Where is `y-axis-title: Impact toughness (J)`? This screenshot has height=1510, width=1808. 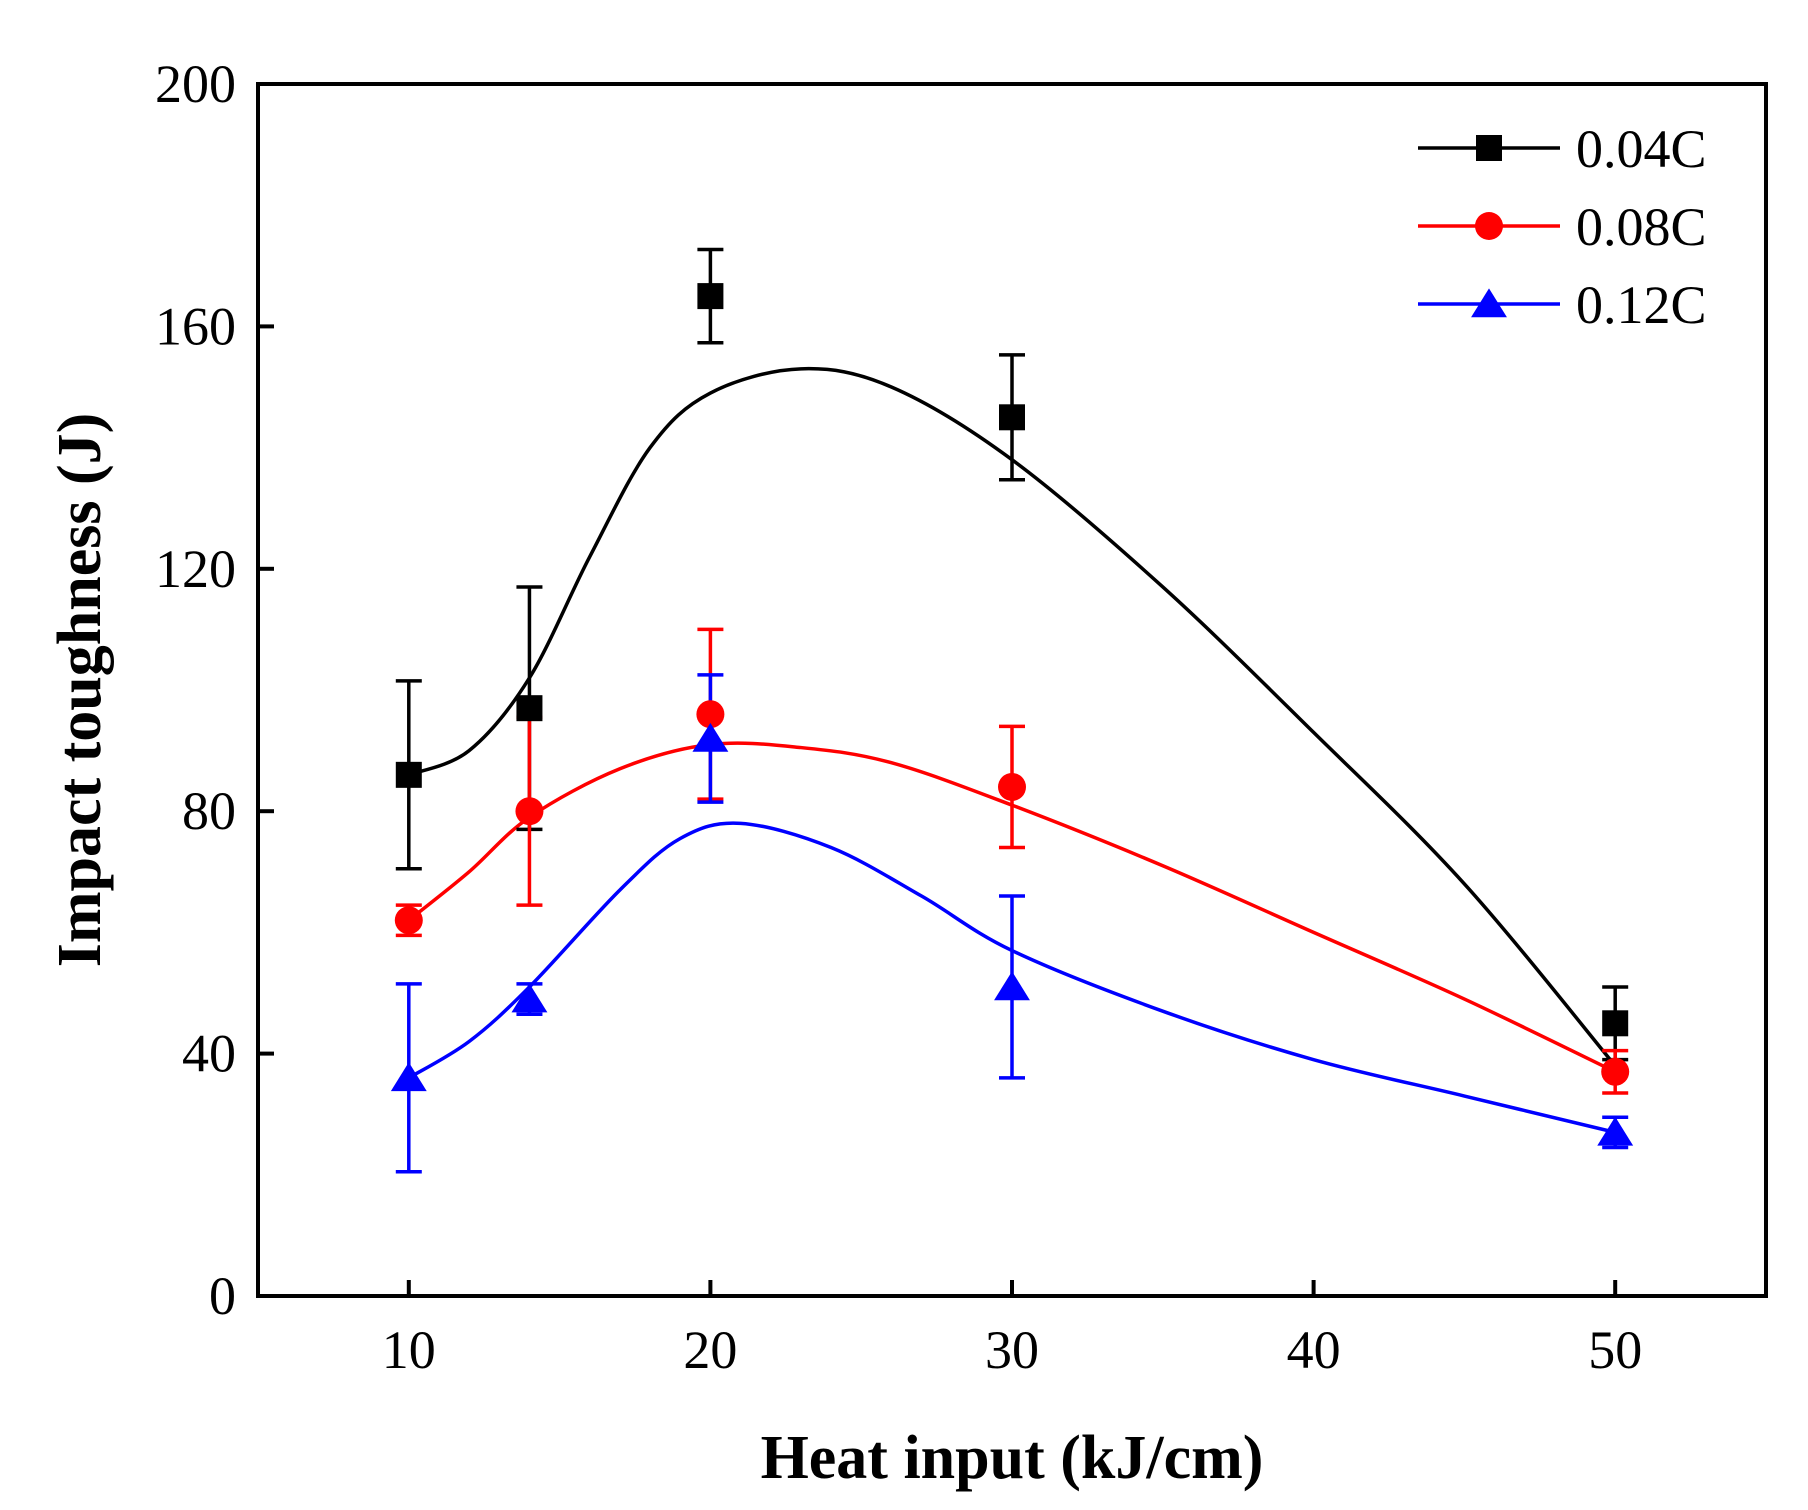
y-axis-title: Impact toughness (J) is located at coordinates (80, 690).